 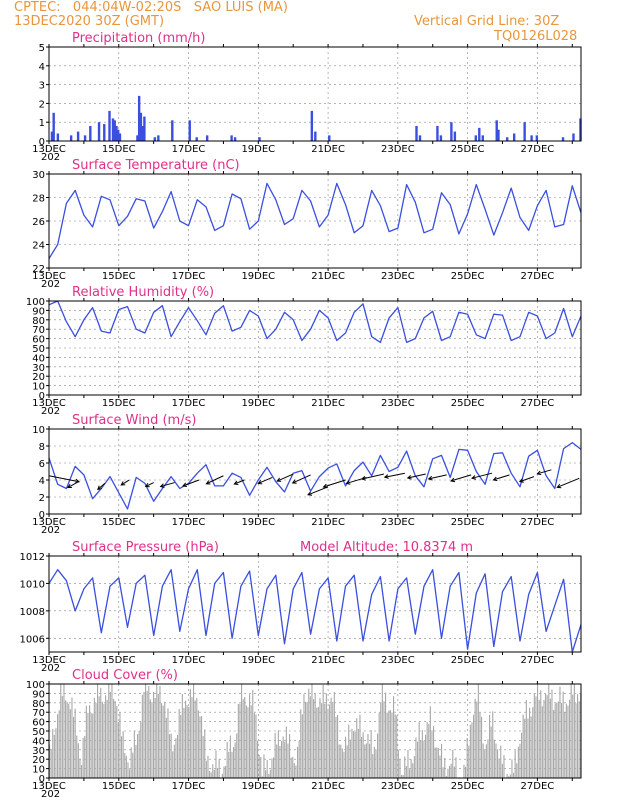 I want to click on y-tick-label: 1006, so click(x=32, y=639).